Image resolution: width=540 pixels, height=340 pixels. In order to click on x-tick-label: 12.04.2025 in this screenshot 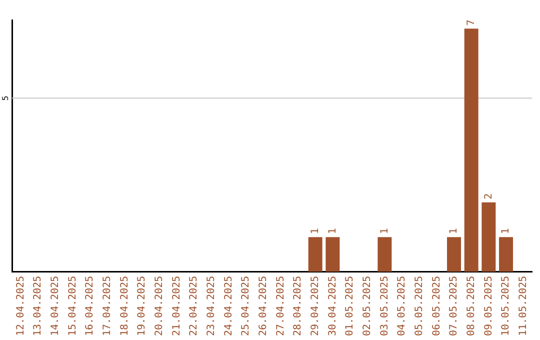, I will do `click(20, 306)`.